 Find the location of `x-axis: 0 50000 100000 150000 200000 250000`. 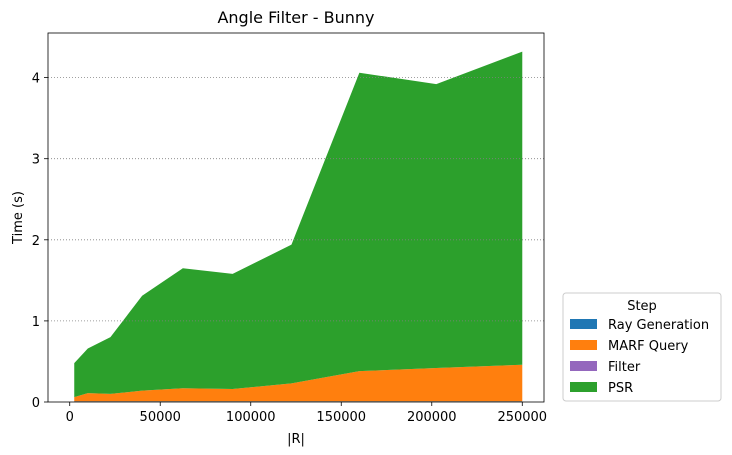

x-axis: 0 50000 100000 150000 200000 250000 is located at coordinates (306, 413).